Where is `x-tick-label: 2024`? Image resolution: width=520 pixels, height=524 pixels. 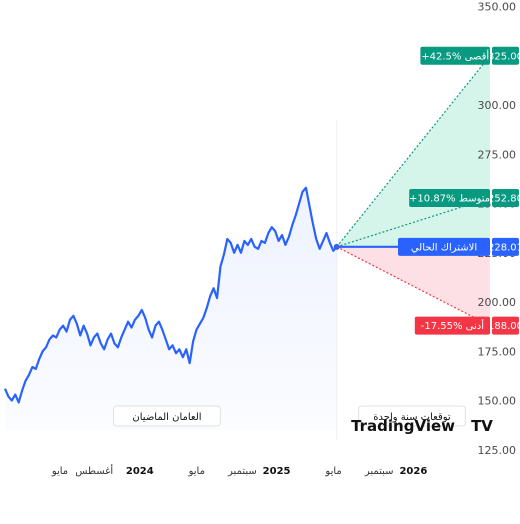
x-tick-label: 2024 is located at coordinates (140, 471).